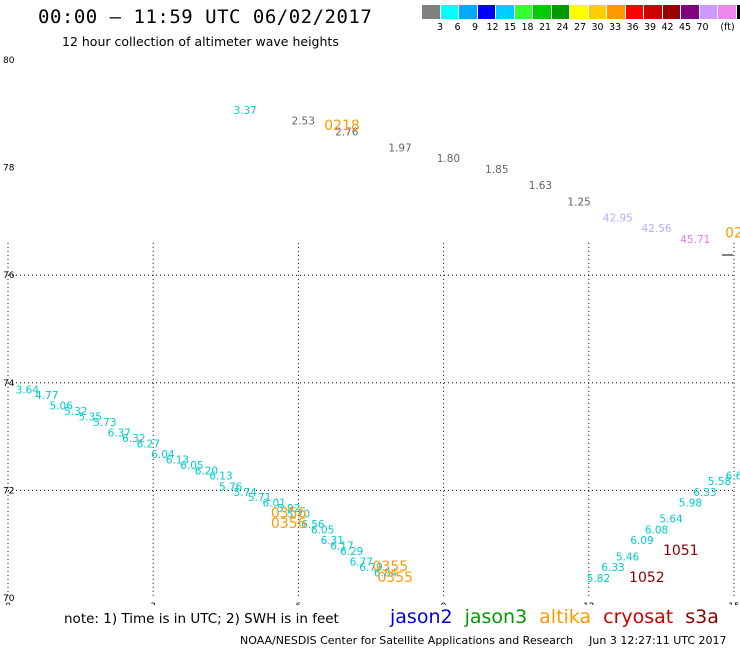 The height and width of the screenshot is (650, 740). Describe the element at coordinates (245, 493) in the screenshot. I see `wave-height-label: 5.74` at that location.